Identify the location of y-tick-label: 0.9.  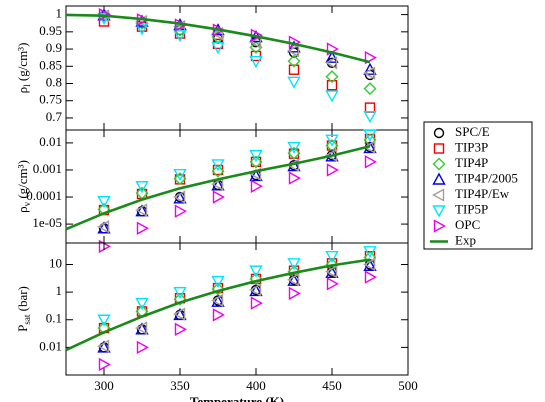
(54, 47).